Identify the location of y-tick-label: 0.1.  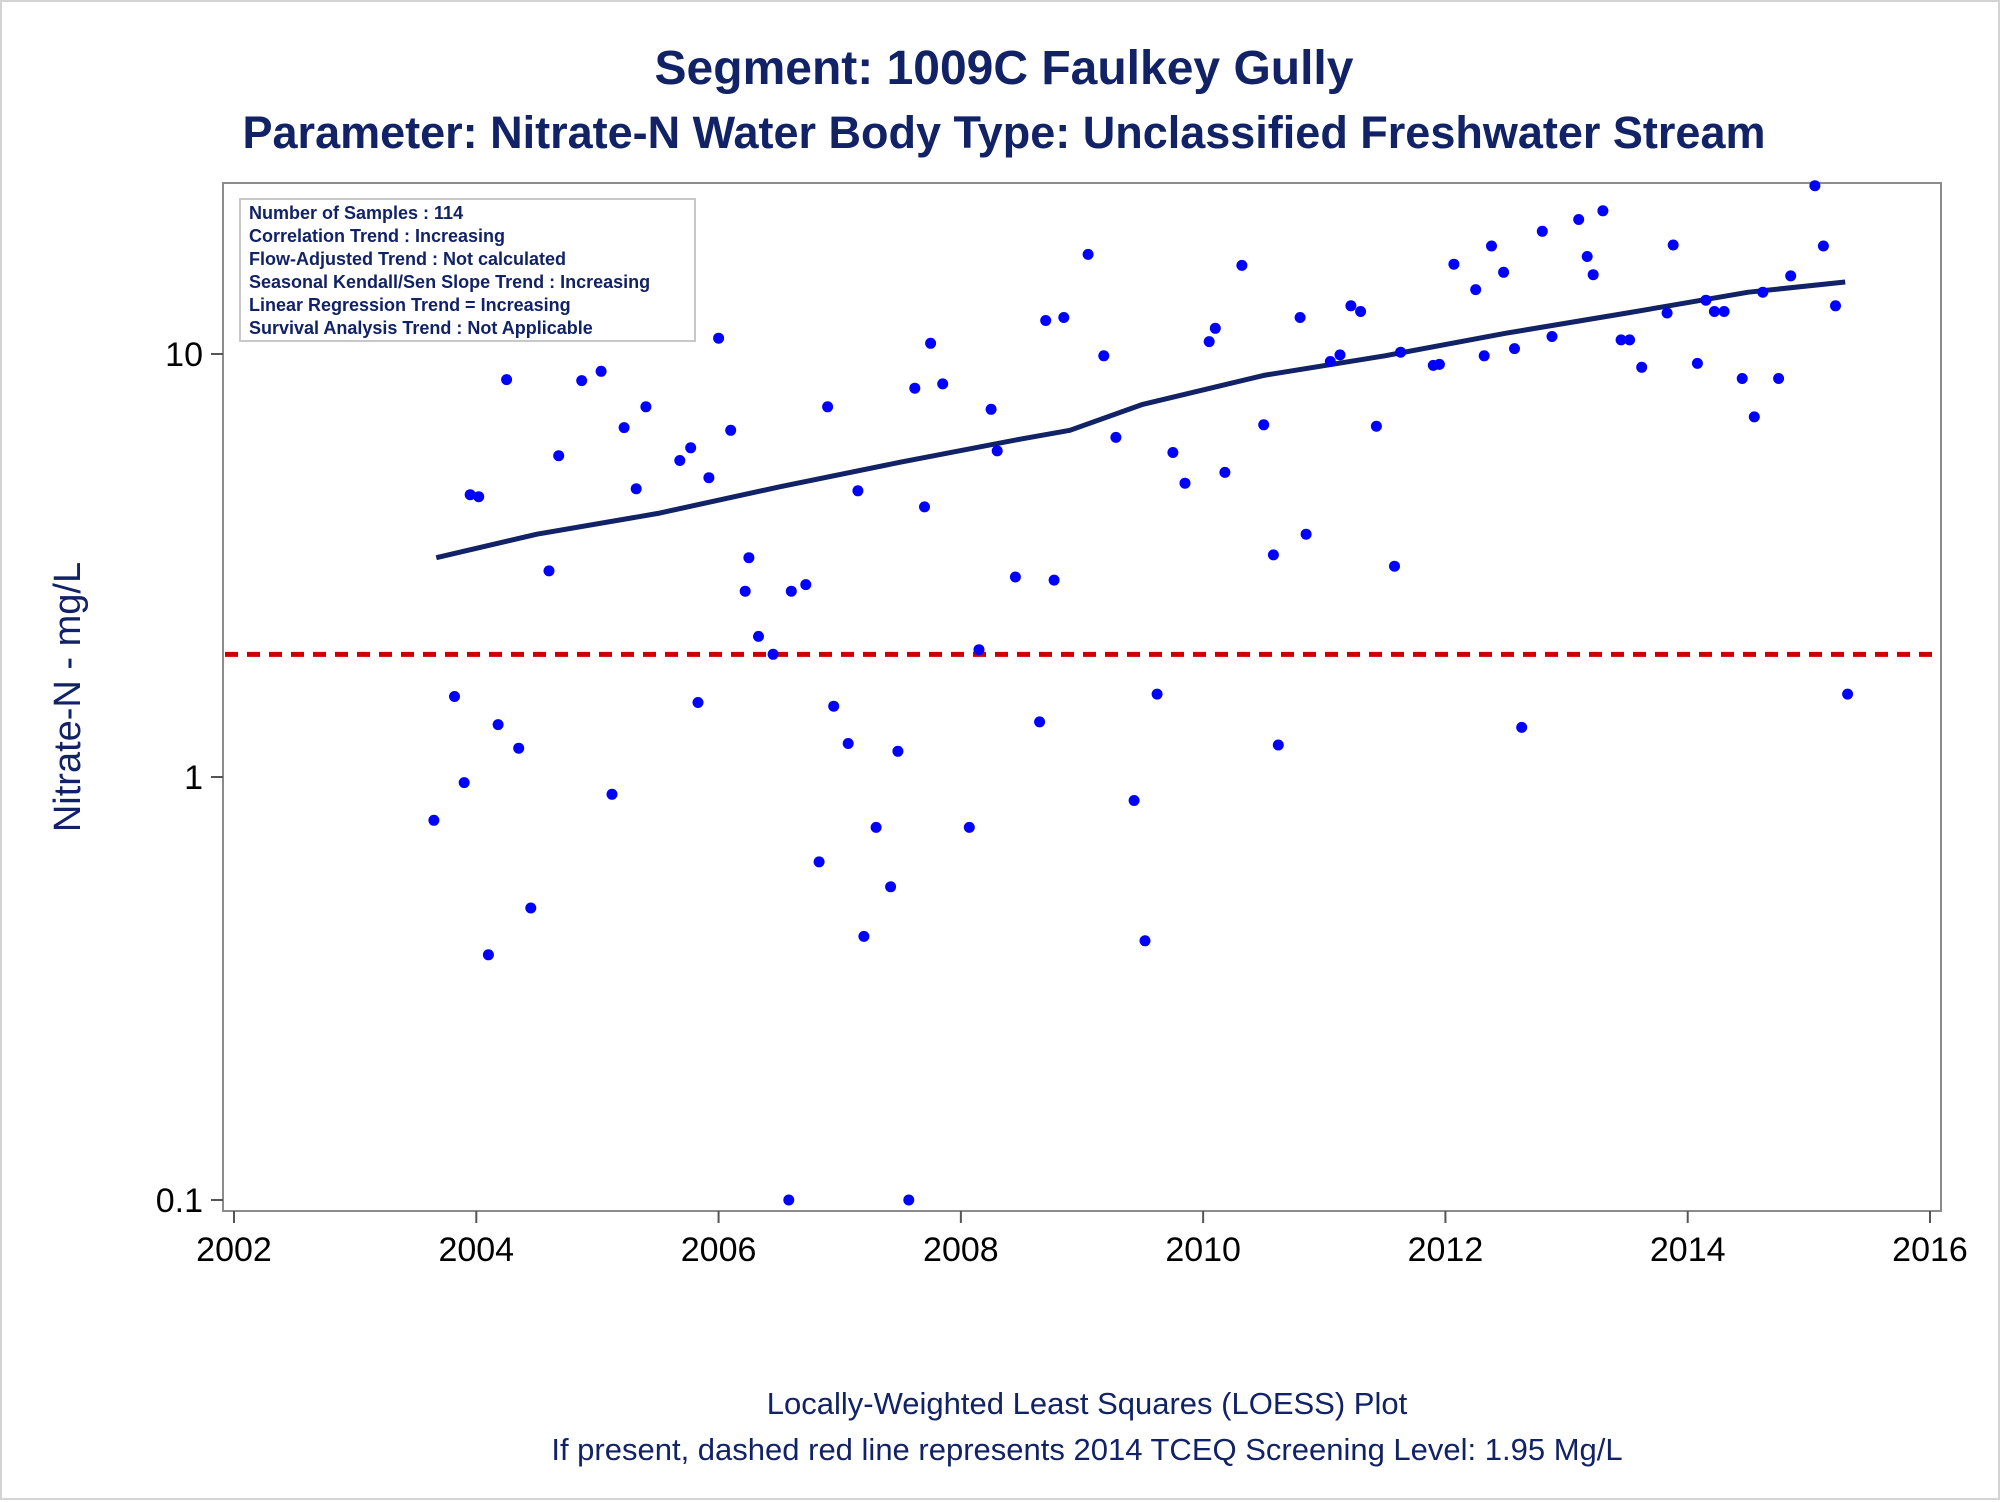
(179, 1201).